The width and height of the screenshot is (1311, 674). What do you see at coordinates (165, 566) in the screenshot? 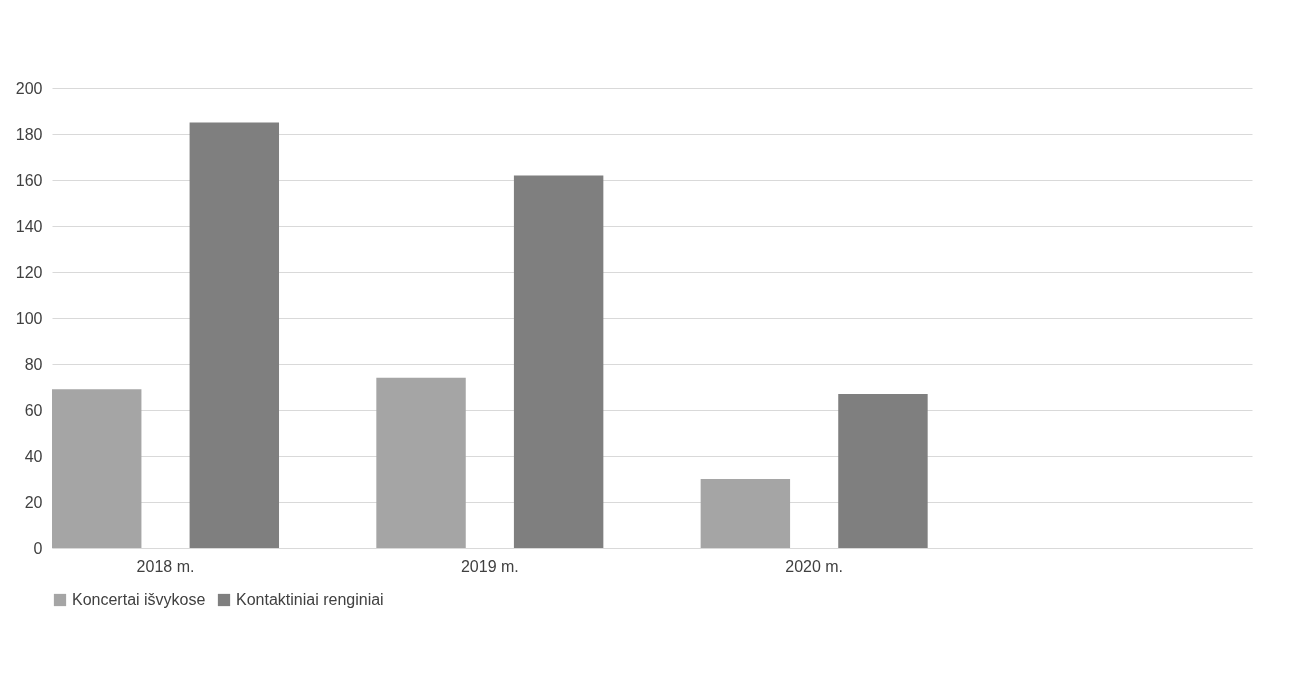
I see `x-tick-label: 2018 m.` at bounding box center [165, 566].